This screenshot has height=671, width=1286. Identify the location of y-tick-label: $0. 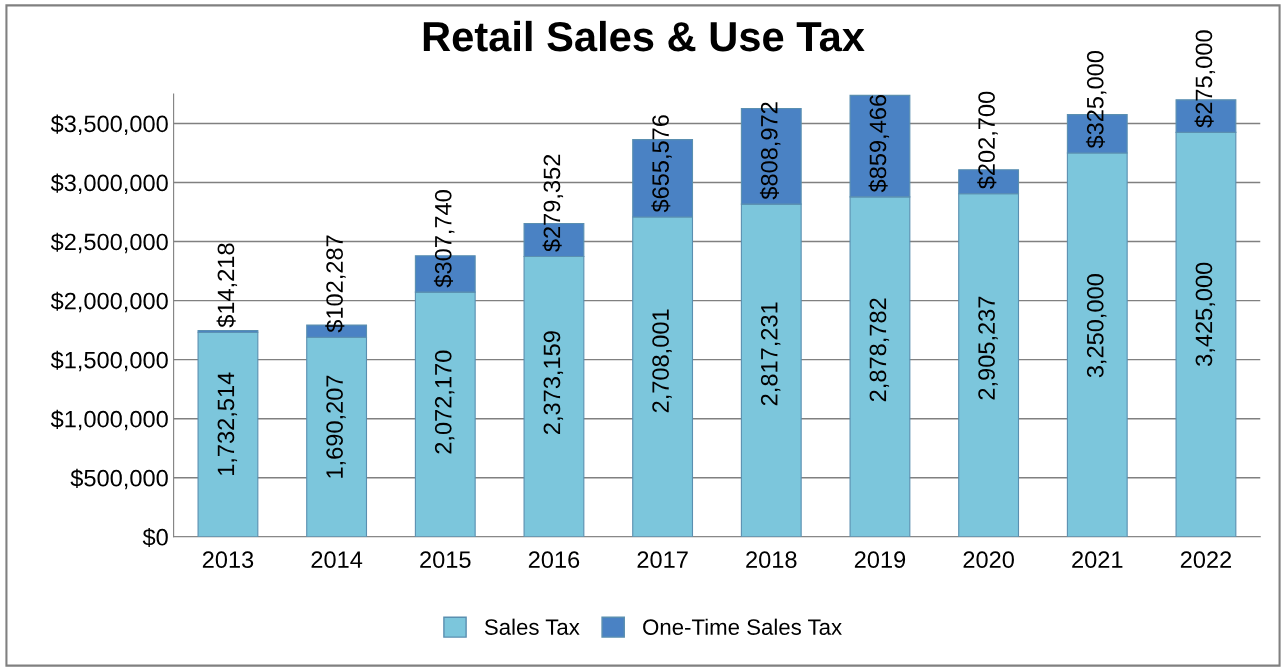
(155, 537).